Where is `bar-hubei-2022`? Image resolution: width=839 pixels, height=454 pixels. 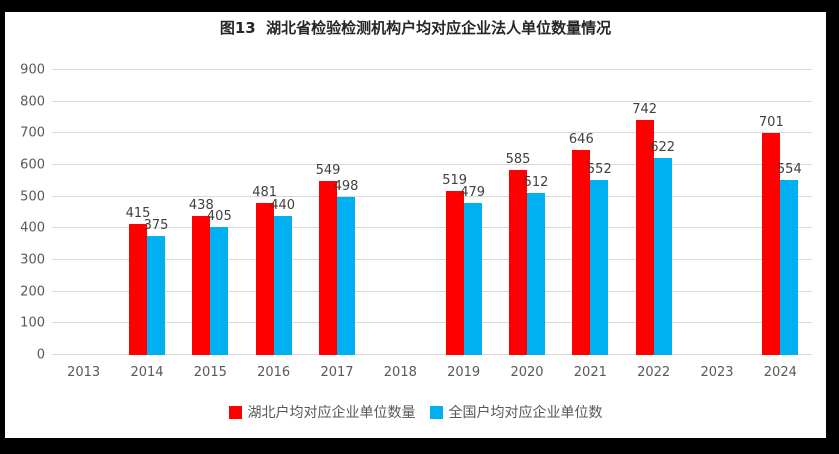
bar-hubei-2022 is located at coordinates (644, 237).